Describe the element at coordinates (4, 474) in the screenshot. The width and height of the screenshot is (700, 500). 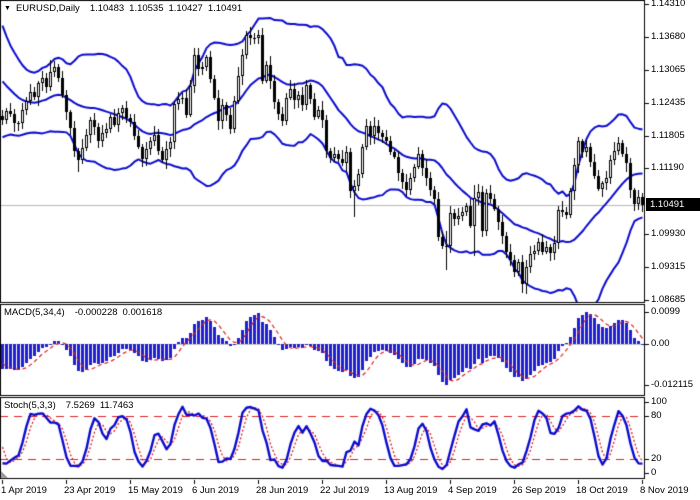
I see `panel-drag-marker-icon` at that location.